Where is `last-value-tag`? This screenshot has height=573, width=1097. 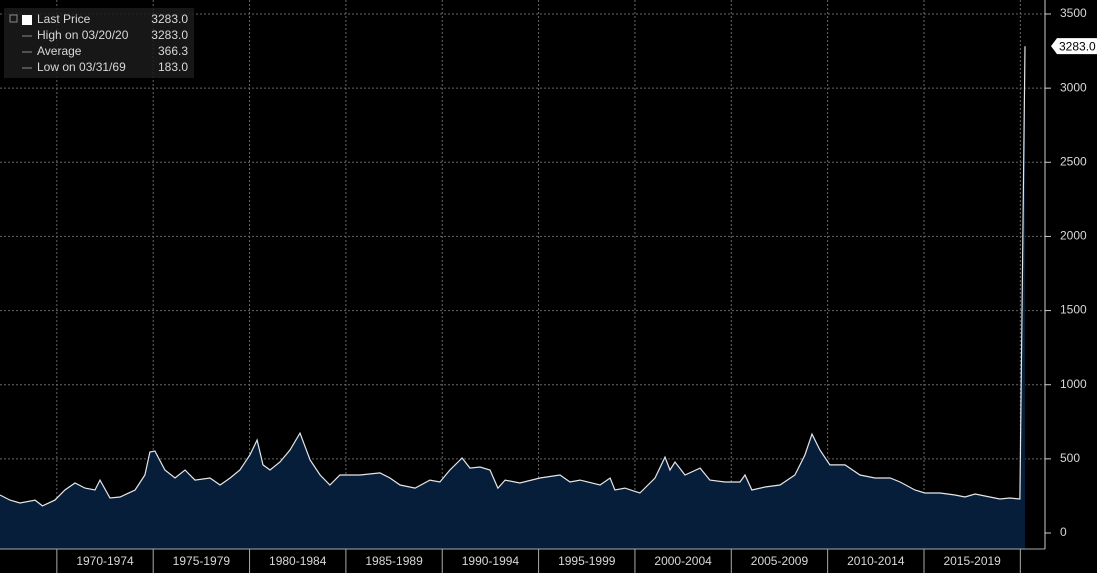
last-value-tag is located at coordinates (1074, 46).